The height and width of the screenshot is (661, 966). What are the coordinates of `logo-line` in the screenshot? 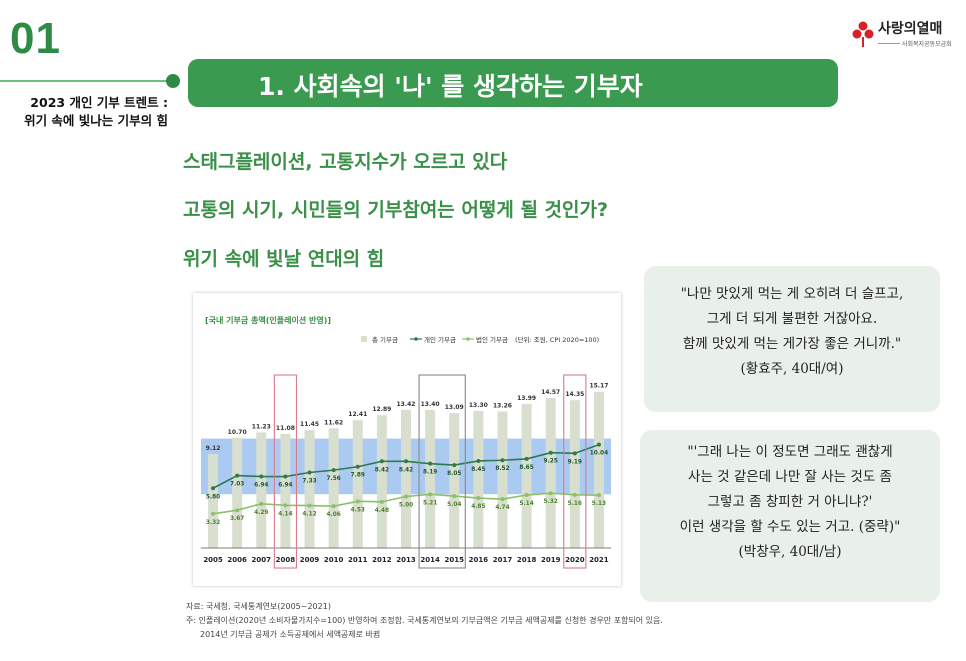 It's located at (889, 43).